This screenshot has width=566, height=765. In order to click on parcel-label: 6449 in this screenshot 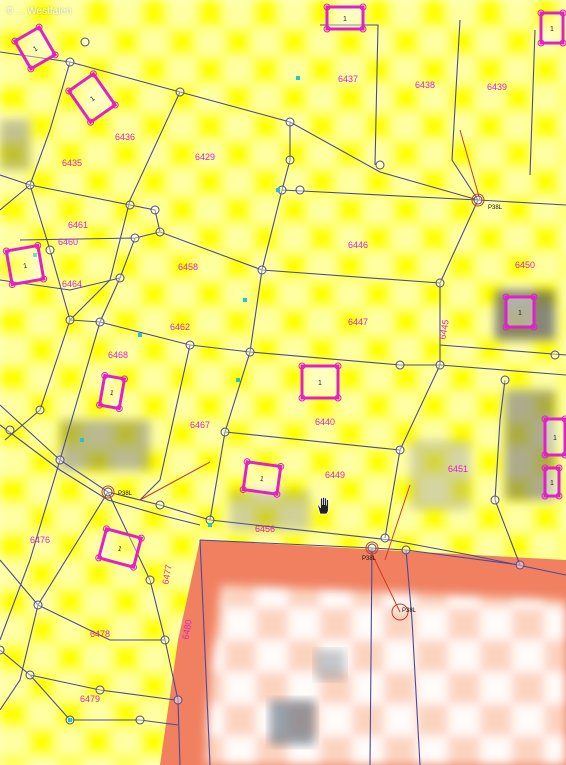, I will do `click(335, 475)`.